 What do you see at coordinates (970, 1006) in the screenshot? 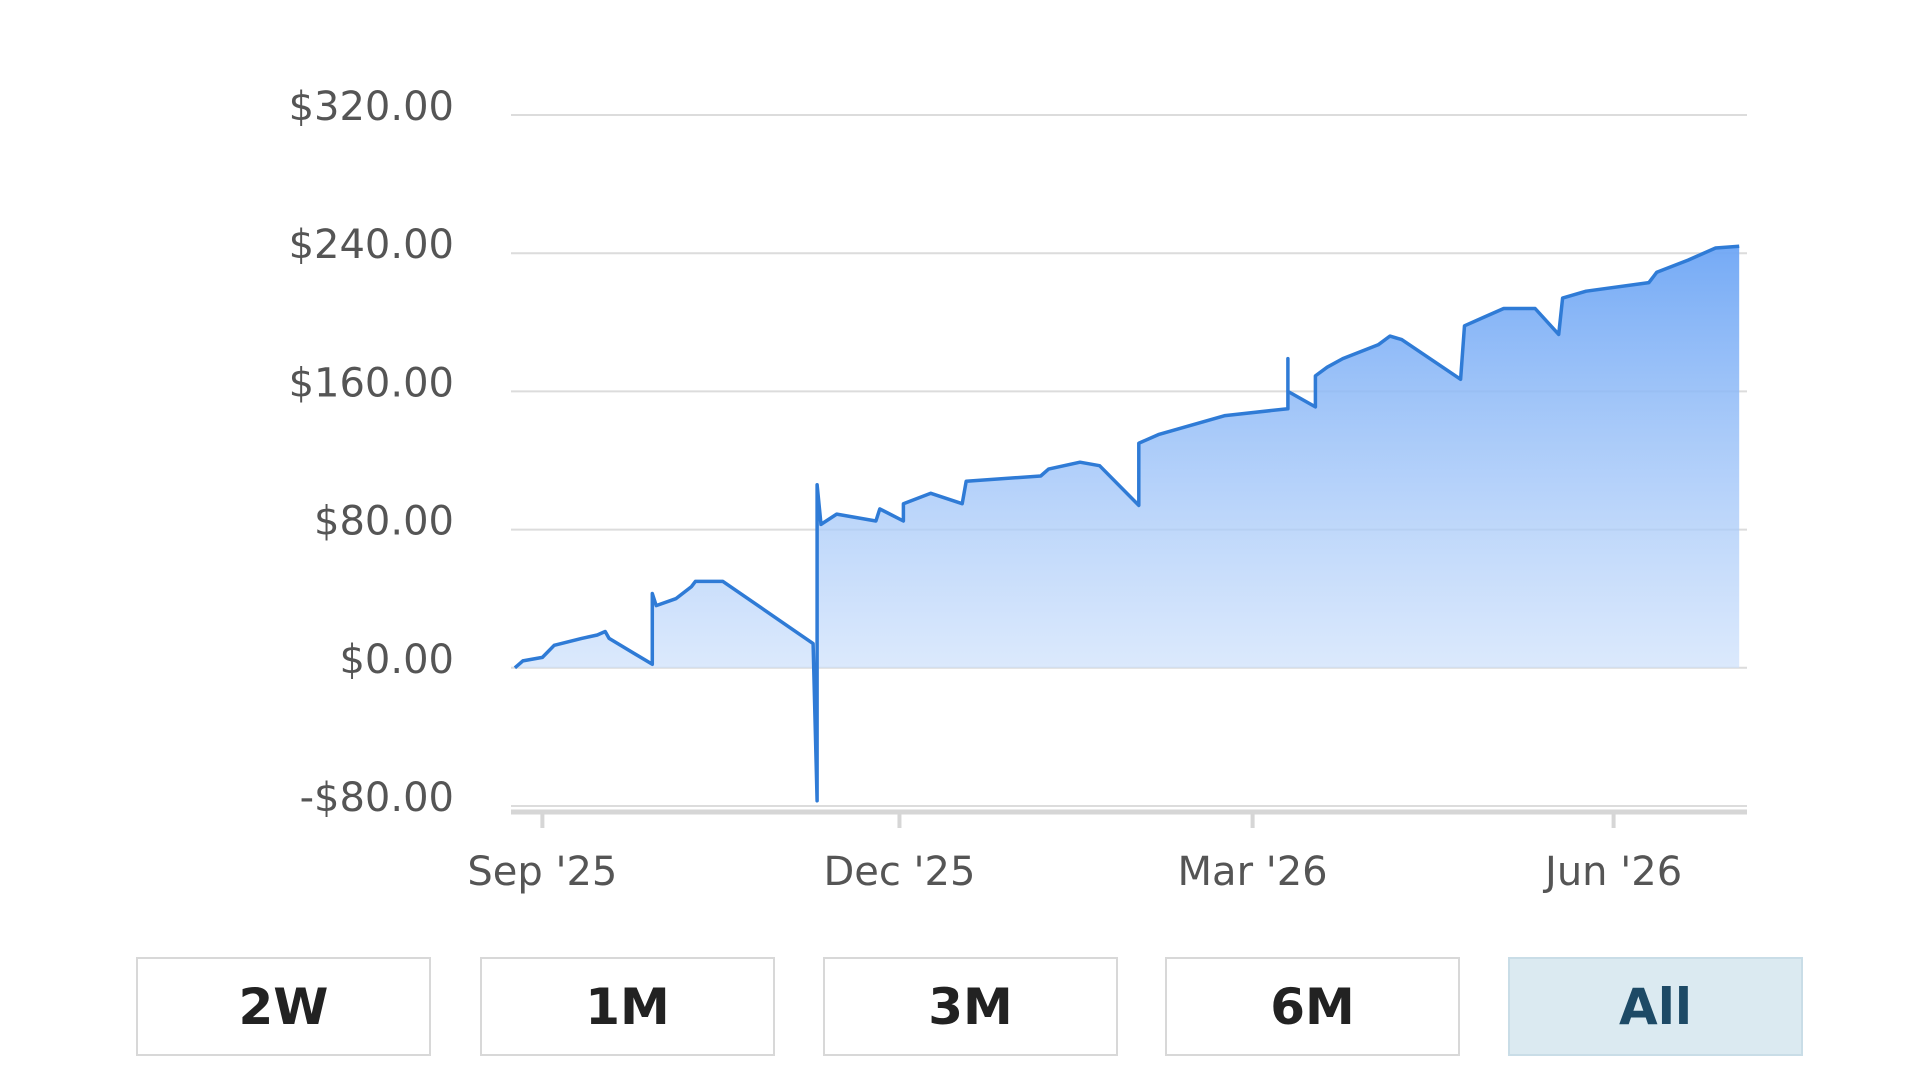
I see `range-button: 3M` at bounding box center [970, 1006].